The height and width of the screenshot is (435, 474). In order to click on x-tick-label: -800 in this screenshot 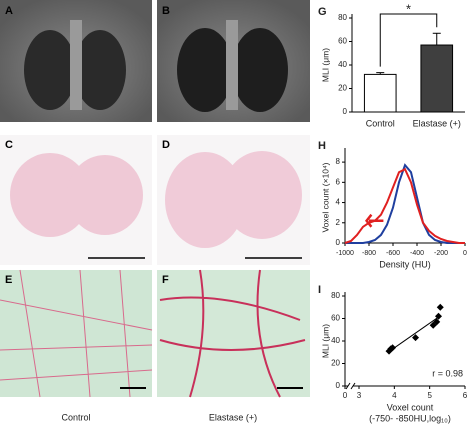, I will do `click(369, 253)`.